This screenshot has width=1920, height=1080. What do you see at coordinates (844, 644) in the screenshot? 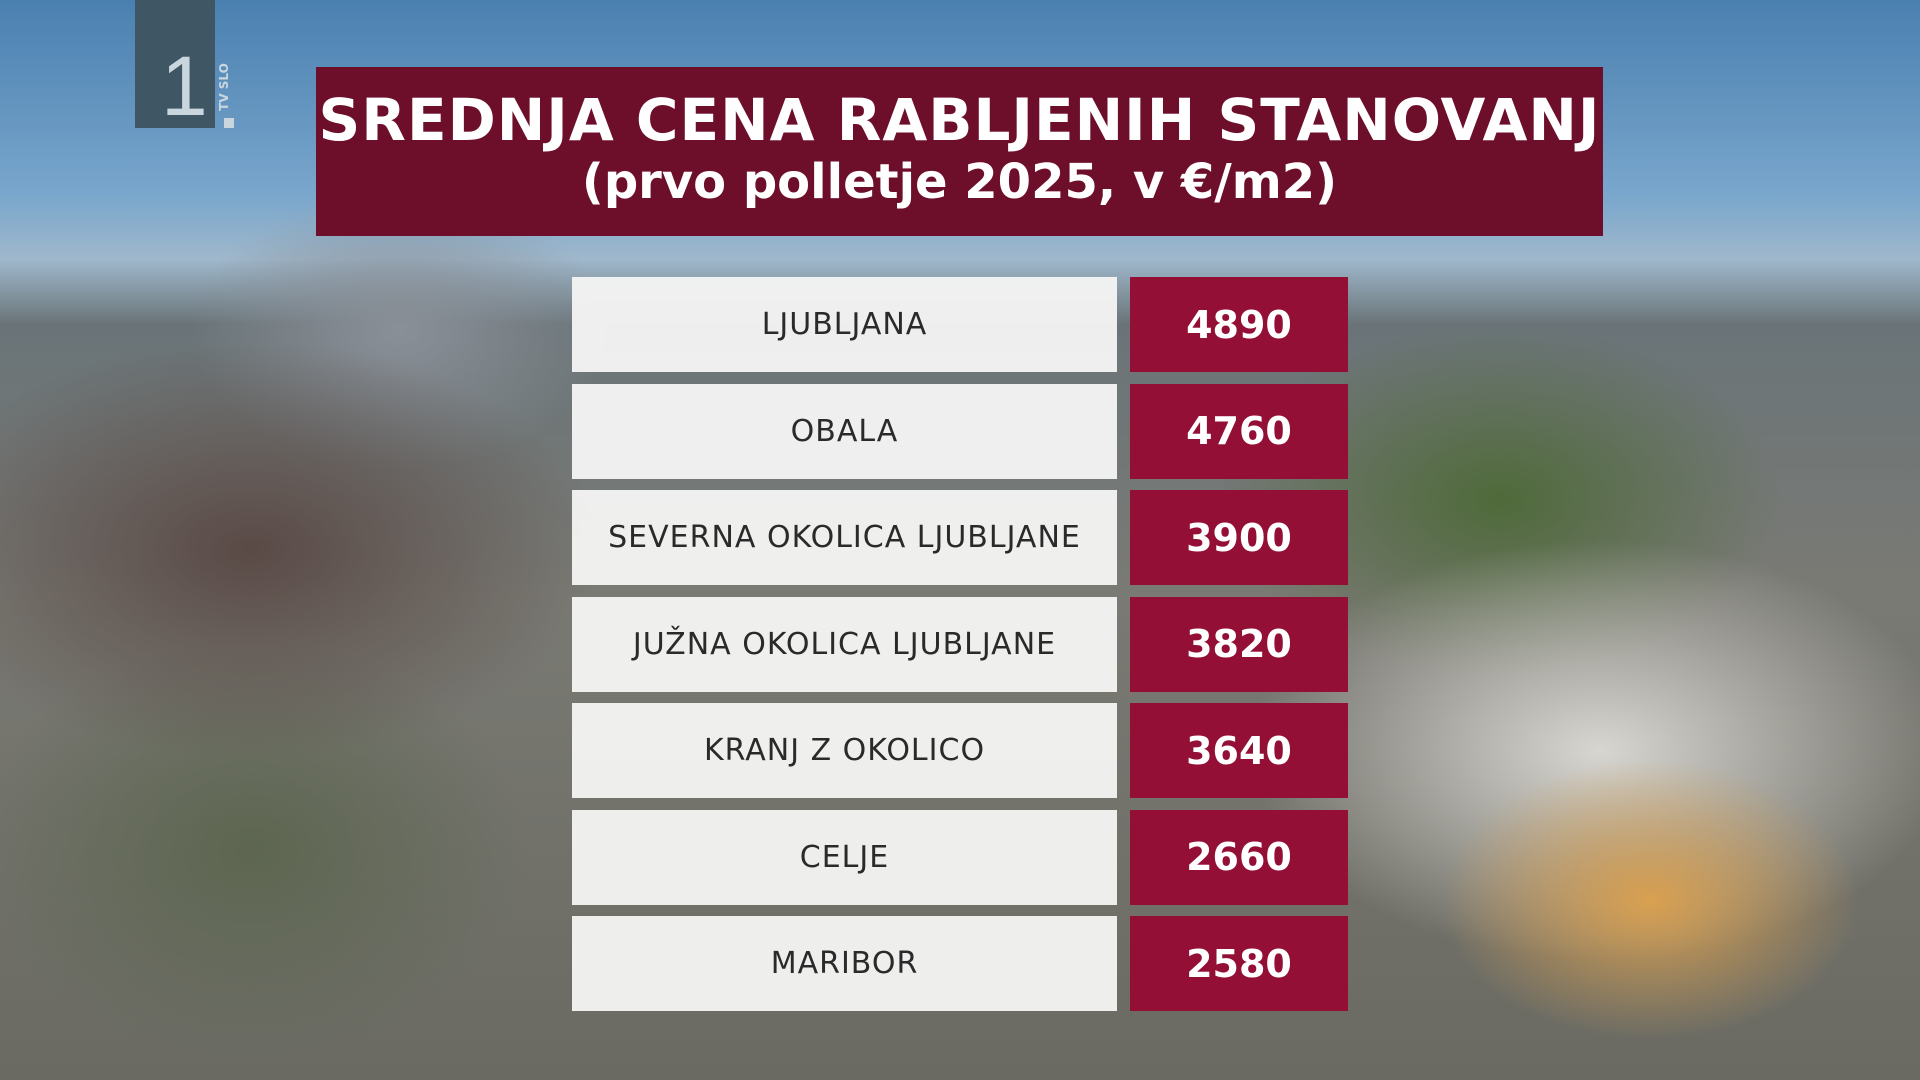
I see `region-label: JUŽNA OKOLICA LJUBLJANE` at bounding box center [844, 644].